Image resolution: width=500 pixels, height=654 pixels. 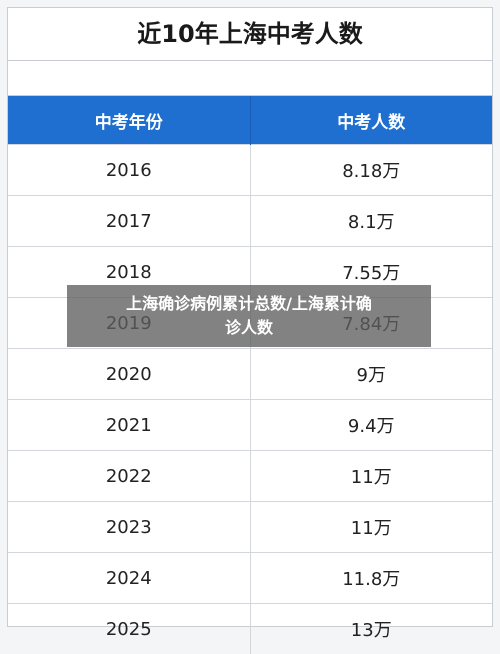 I want to click on cell-count: 8.1万, so click(x=371, y=221).